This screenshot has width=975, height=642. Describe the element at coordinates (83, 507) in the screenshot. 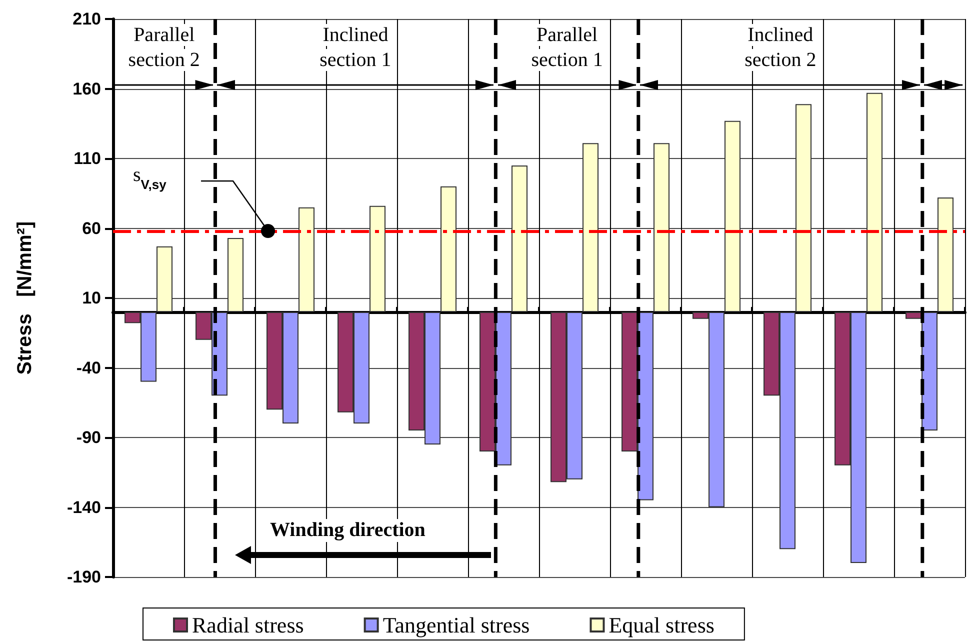

I see `y-tick-label: -140` at that location.